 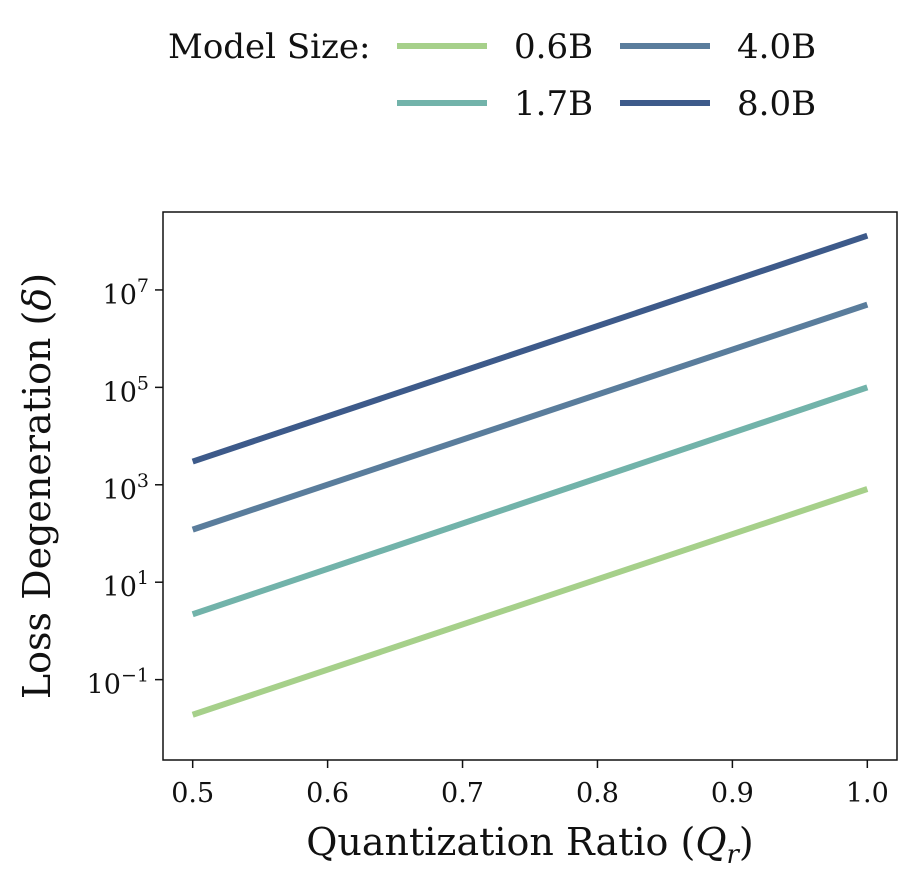 What do you see at coordinates (746, 842) in the screenshot?
I see `x-axis-title-close: )` at bounding box center [746, 842].